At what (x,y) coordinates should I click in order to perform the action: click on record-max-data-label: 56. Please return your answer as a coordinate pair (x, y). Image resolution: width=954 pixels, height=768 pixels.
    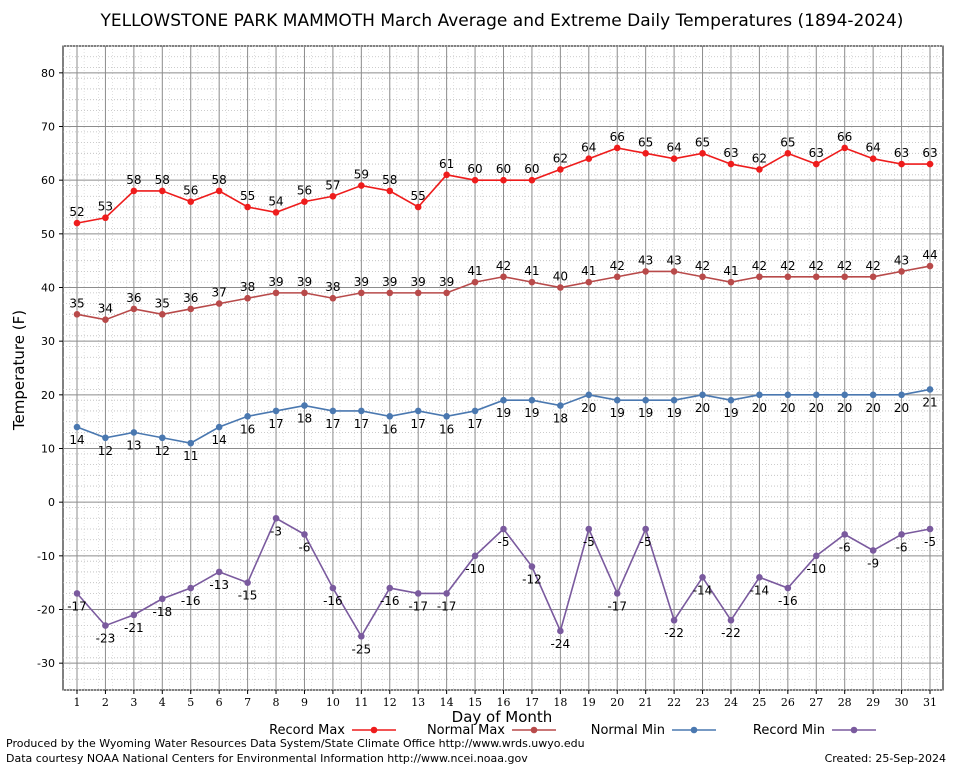
    Looking at the image, I should click on (304, 191).